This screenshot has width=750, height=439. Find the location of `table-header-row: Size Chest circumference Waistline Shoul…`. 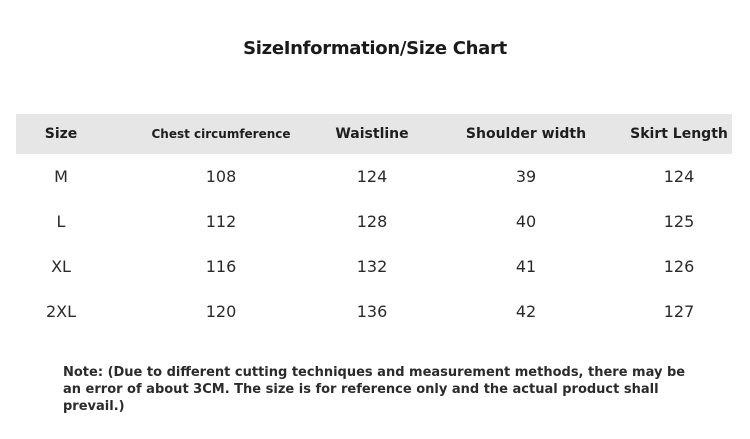

table-header-row: Size Chest circumference Waistline Shoul… is located at coordinates (374, 134).